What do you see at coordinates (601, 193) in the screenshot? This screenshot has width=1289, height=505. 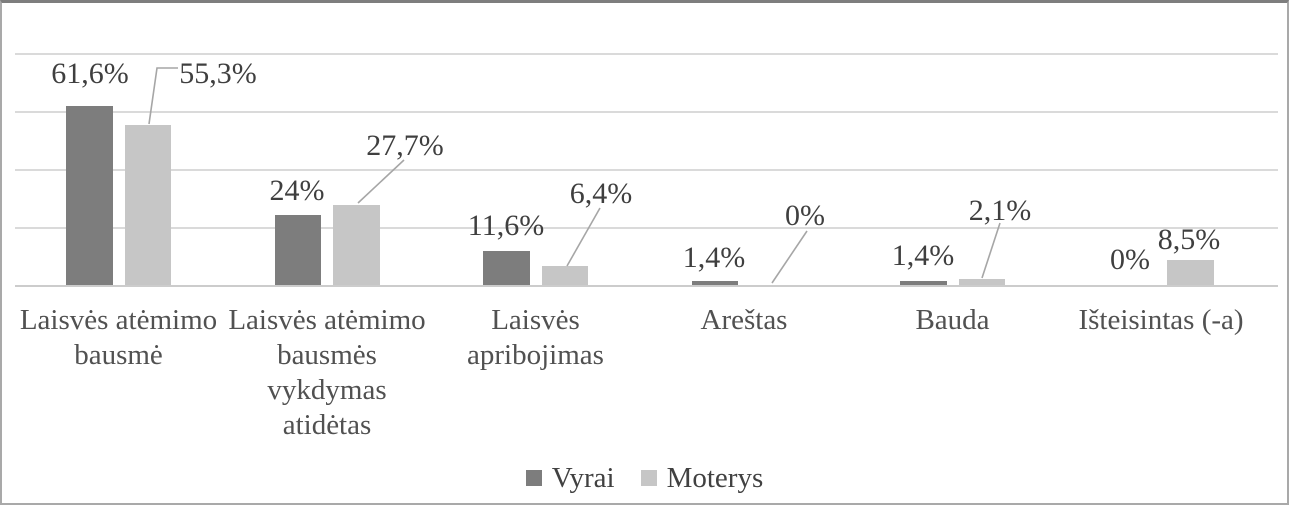 I see `data-label-moterys-2: 6,4%` at bounding box center [601, 193].